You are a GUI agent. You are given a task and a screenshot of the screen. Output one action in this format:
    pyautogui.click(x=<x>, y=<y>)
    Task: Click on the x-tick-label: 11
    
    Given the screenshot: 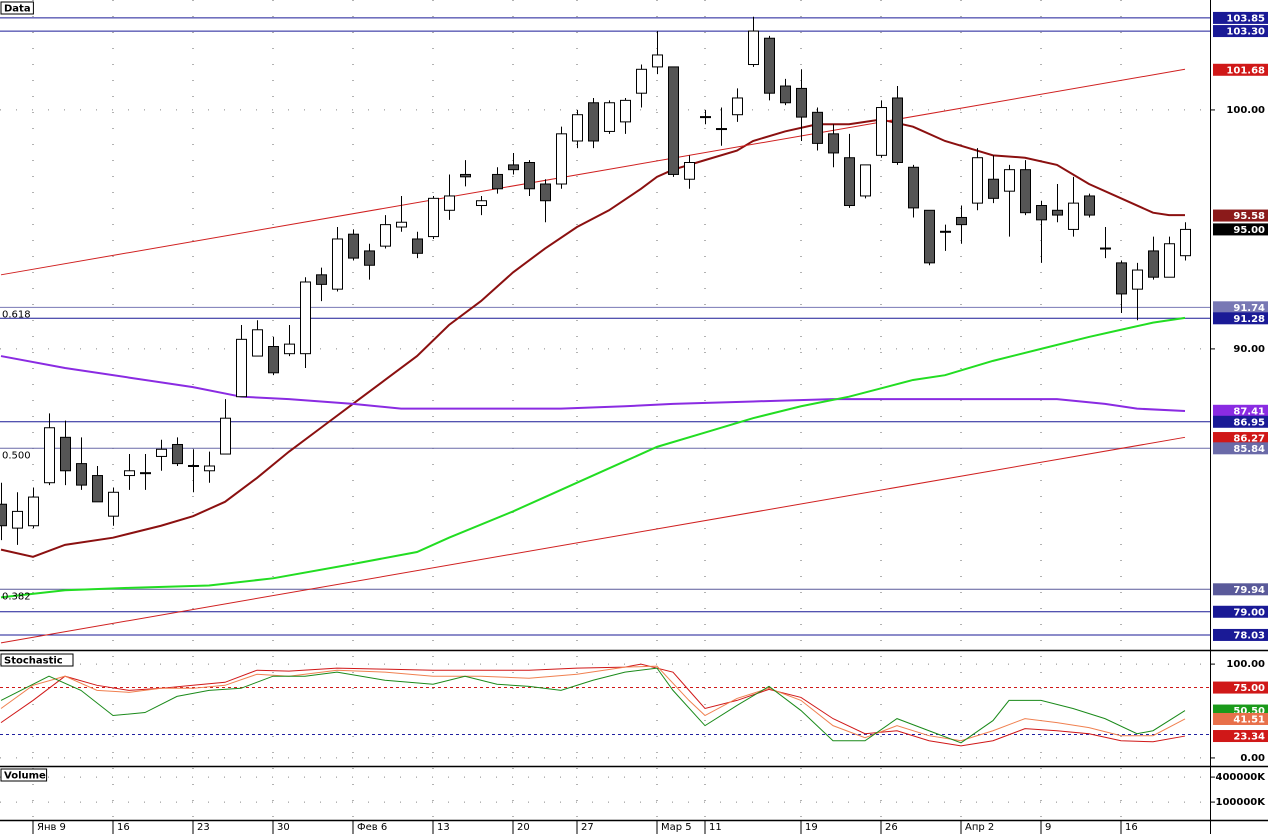 What is the action you would take?
    pyautogui.click(x=715, y=827)
    